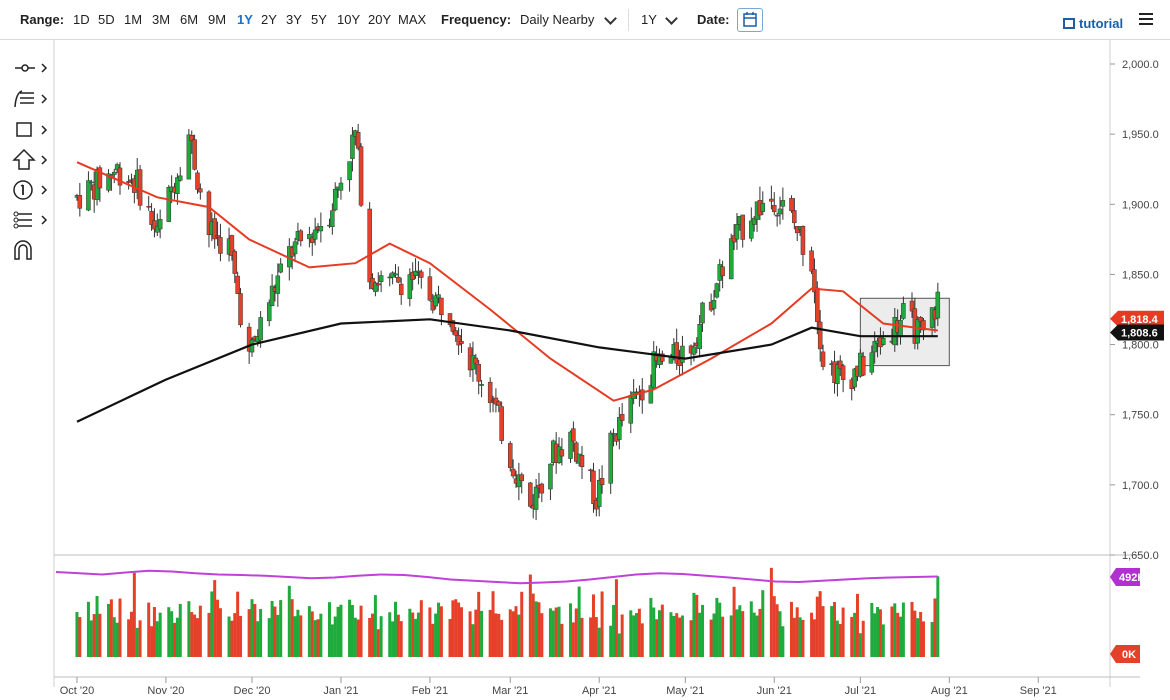 This screenshot has height=700, width=1170. I want to click on range-1m: 1M, so click(133, 19).